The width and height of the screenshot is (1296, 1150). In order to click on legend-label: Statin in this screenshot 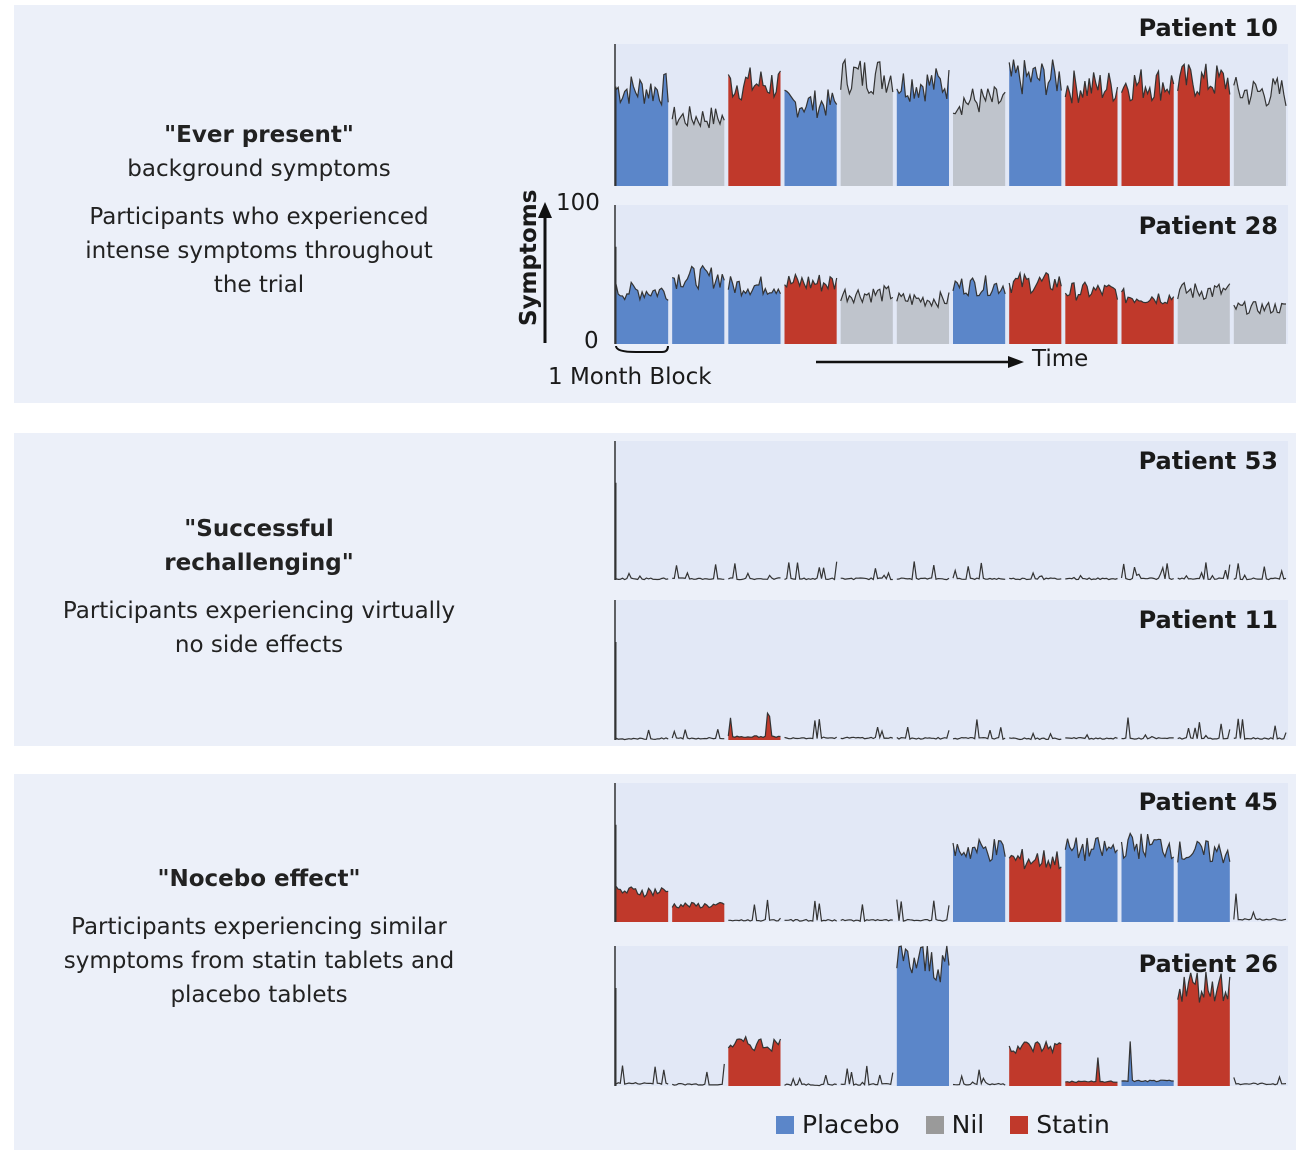, I will do `click(1073, 1124)`.